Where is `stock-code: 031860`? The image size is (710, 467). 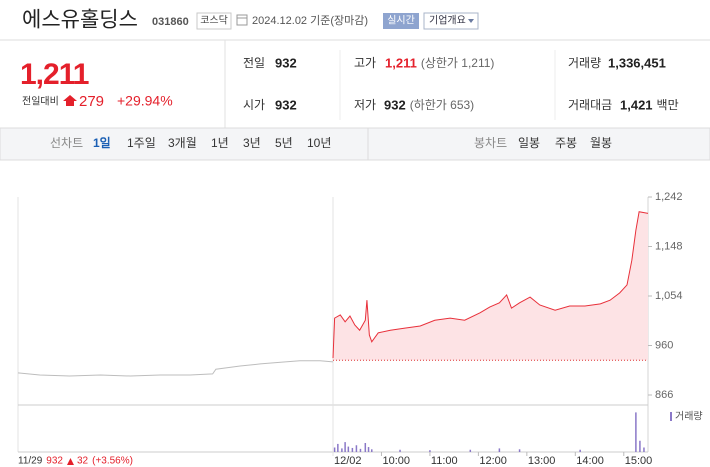 stock-code: 031860 is located at coordinates (170, 22).